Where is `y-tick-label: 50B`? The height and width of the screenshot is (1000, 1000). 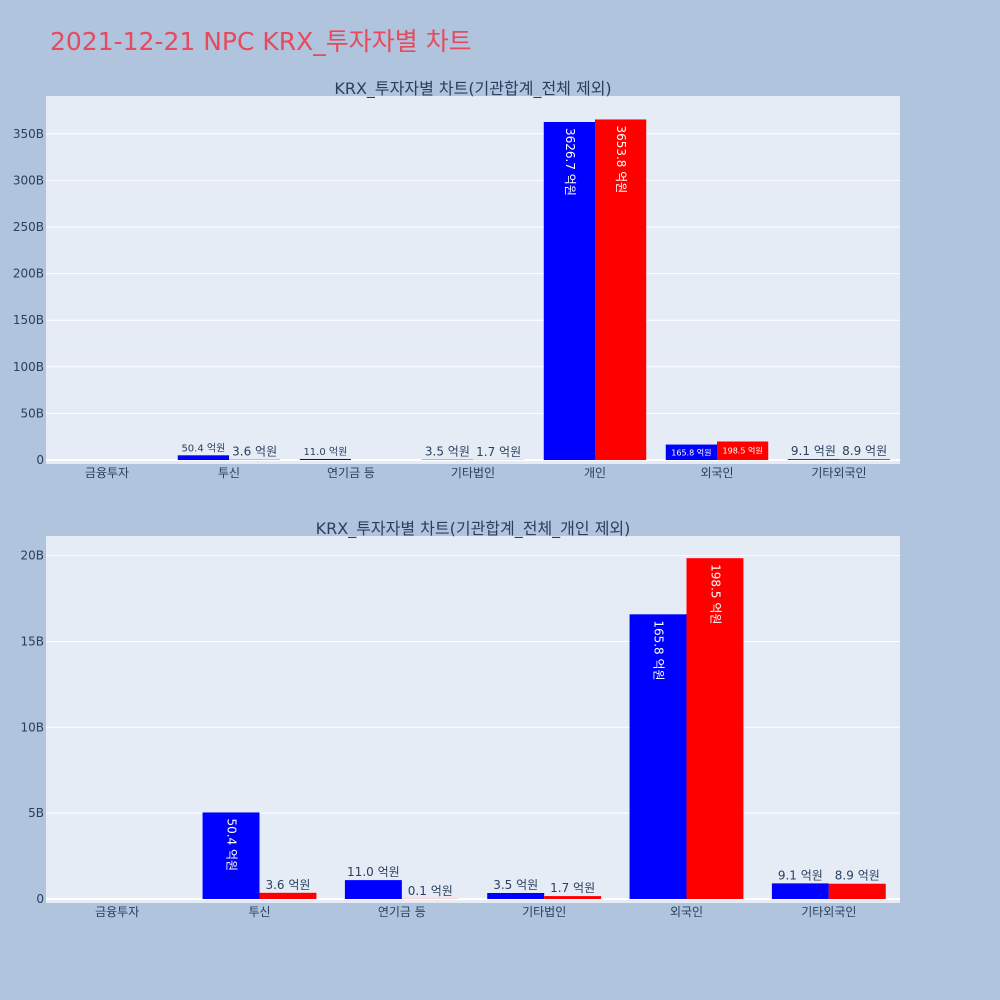 y-tick-label: 50B is located at coordinates (32, 413).